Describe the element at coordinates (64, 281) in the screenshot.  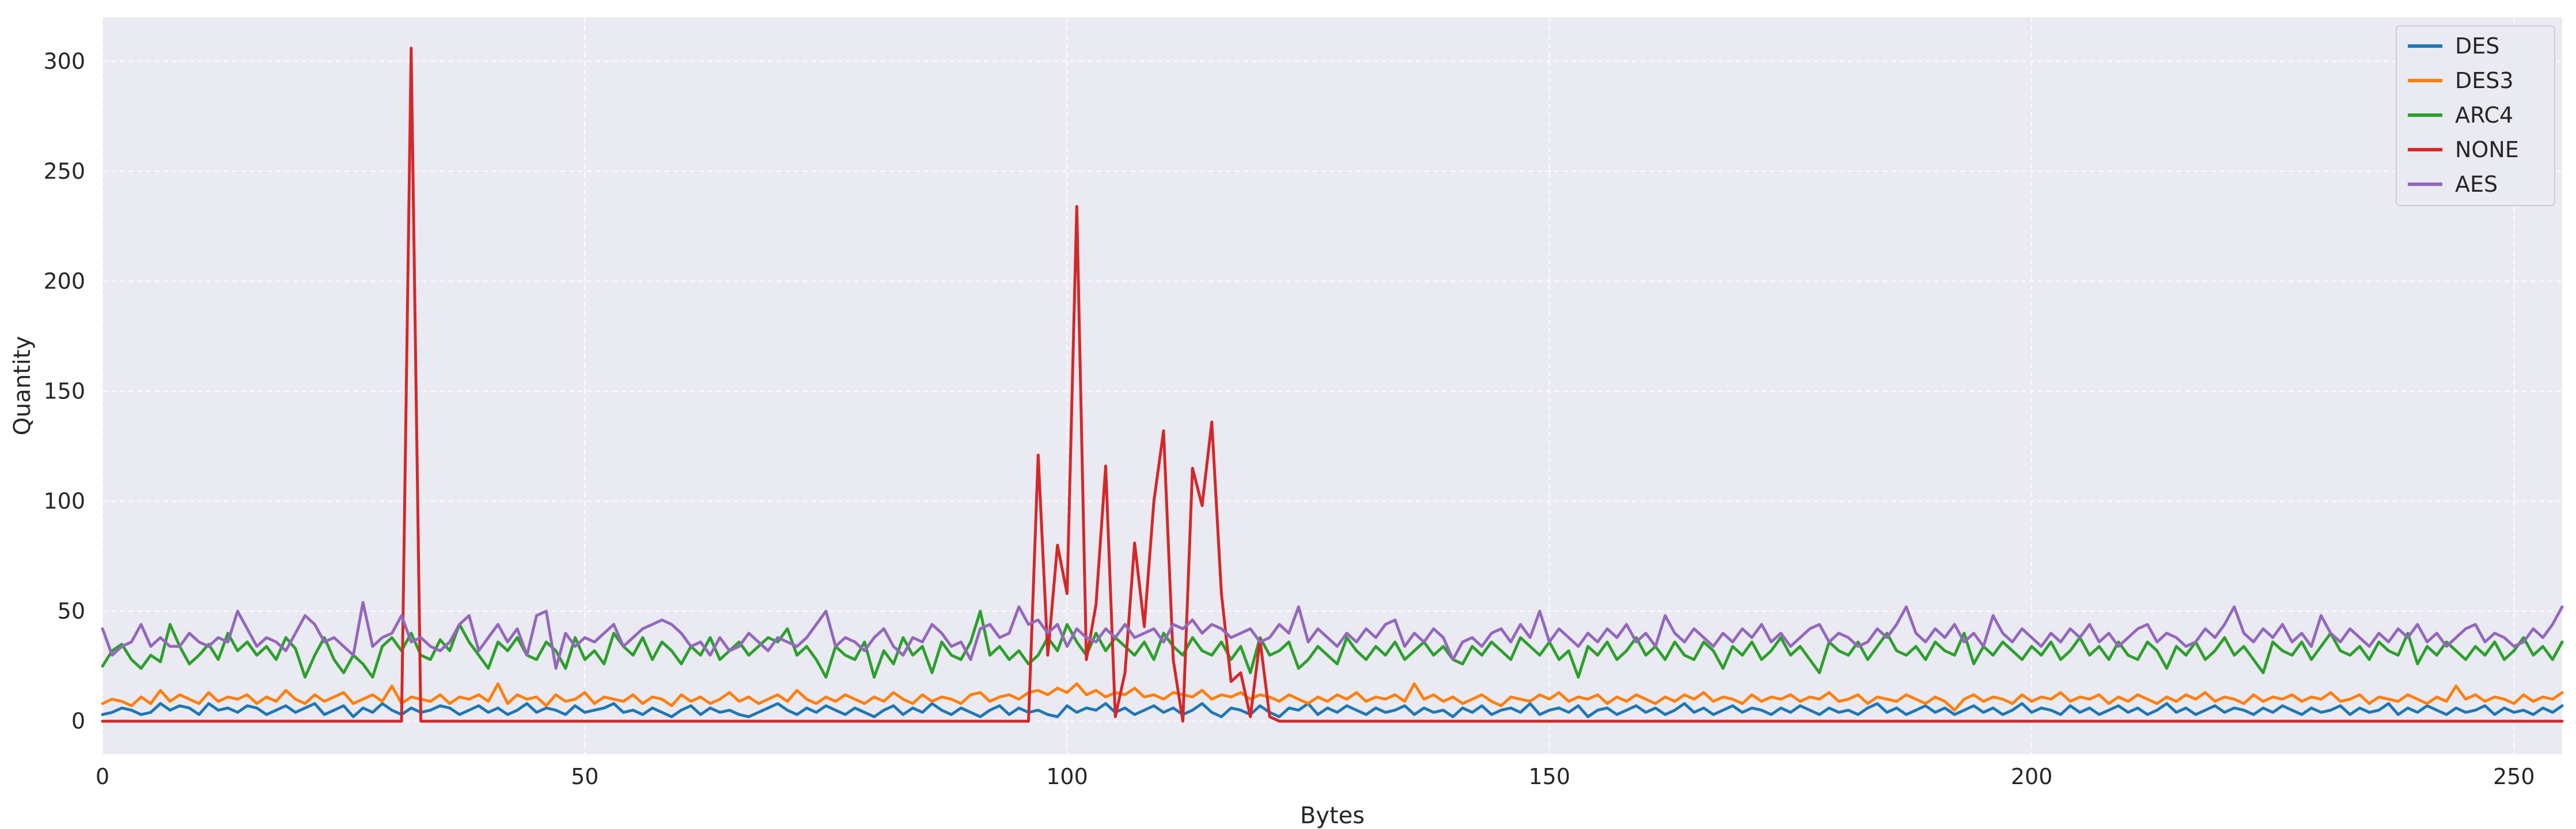
I see `y-tick-label: 200` at that location.